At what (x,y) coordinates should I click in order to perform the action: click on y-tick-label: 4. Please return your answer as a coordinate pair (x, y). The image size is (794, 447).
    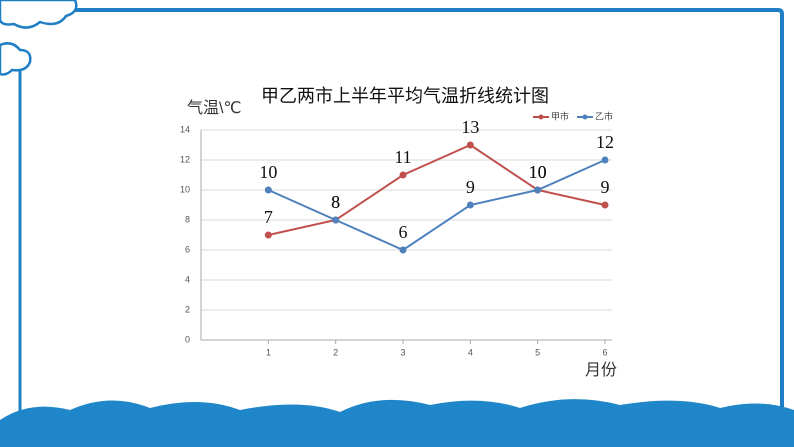
    Looking at the image, I should click on (187, 279).